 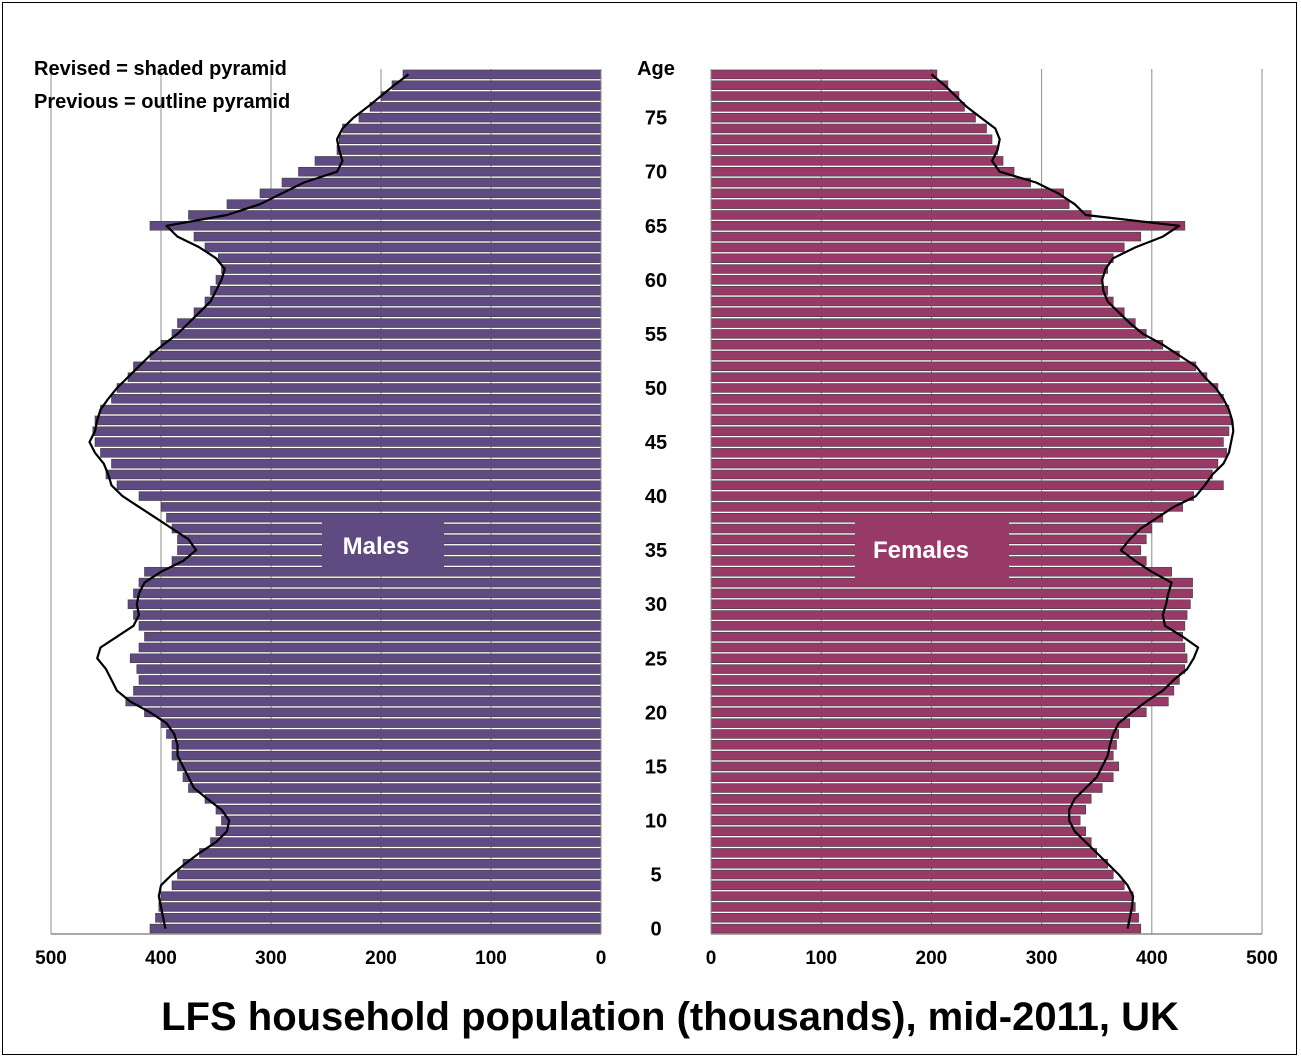 I want to click on age-tick-0: 0, so click(x=655, y=930).